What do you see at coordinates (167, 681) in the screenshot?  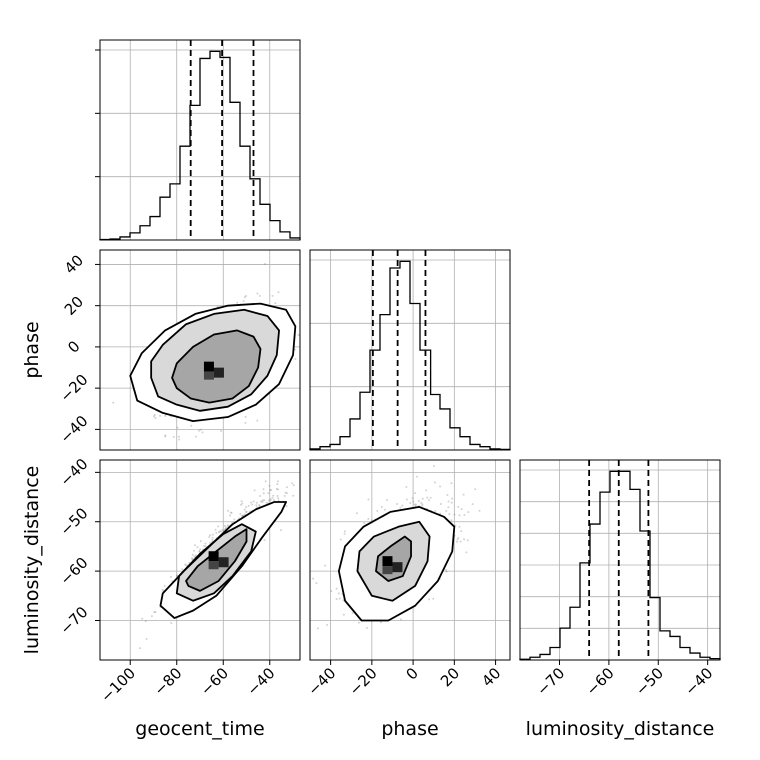 I see `x-tick-label: −80` at bounding box center [167, 681].